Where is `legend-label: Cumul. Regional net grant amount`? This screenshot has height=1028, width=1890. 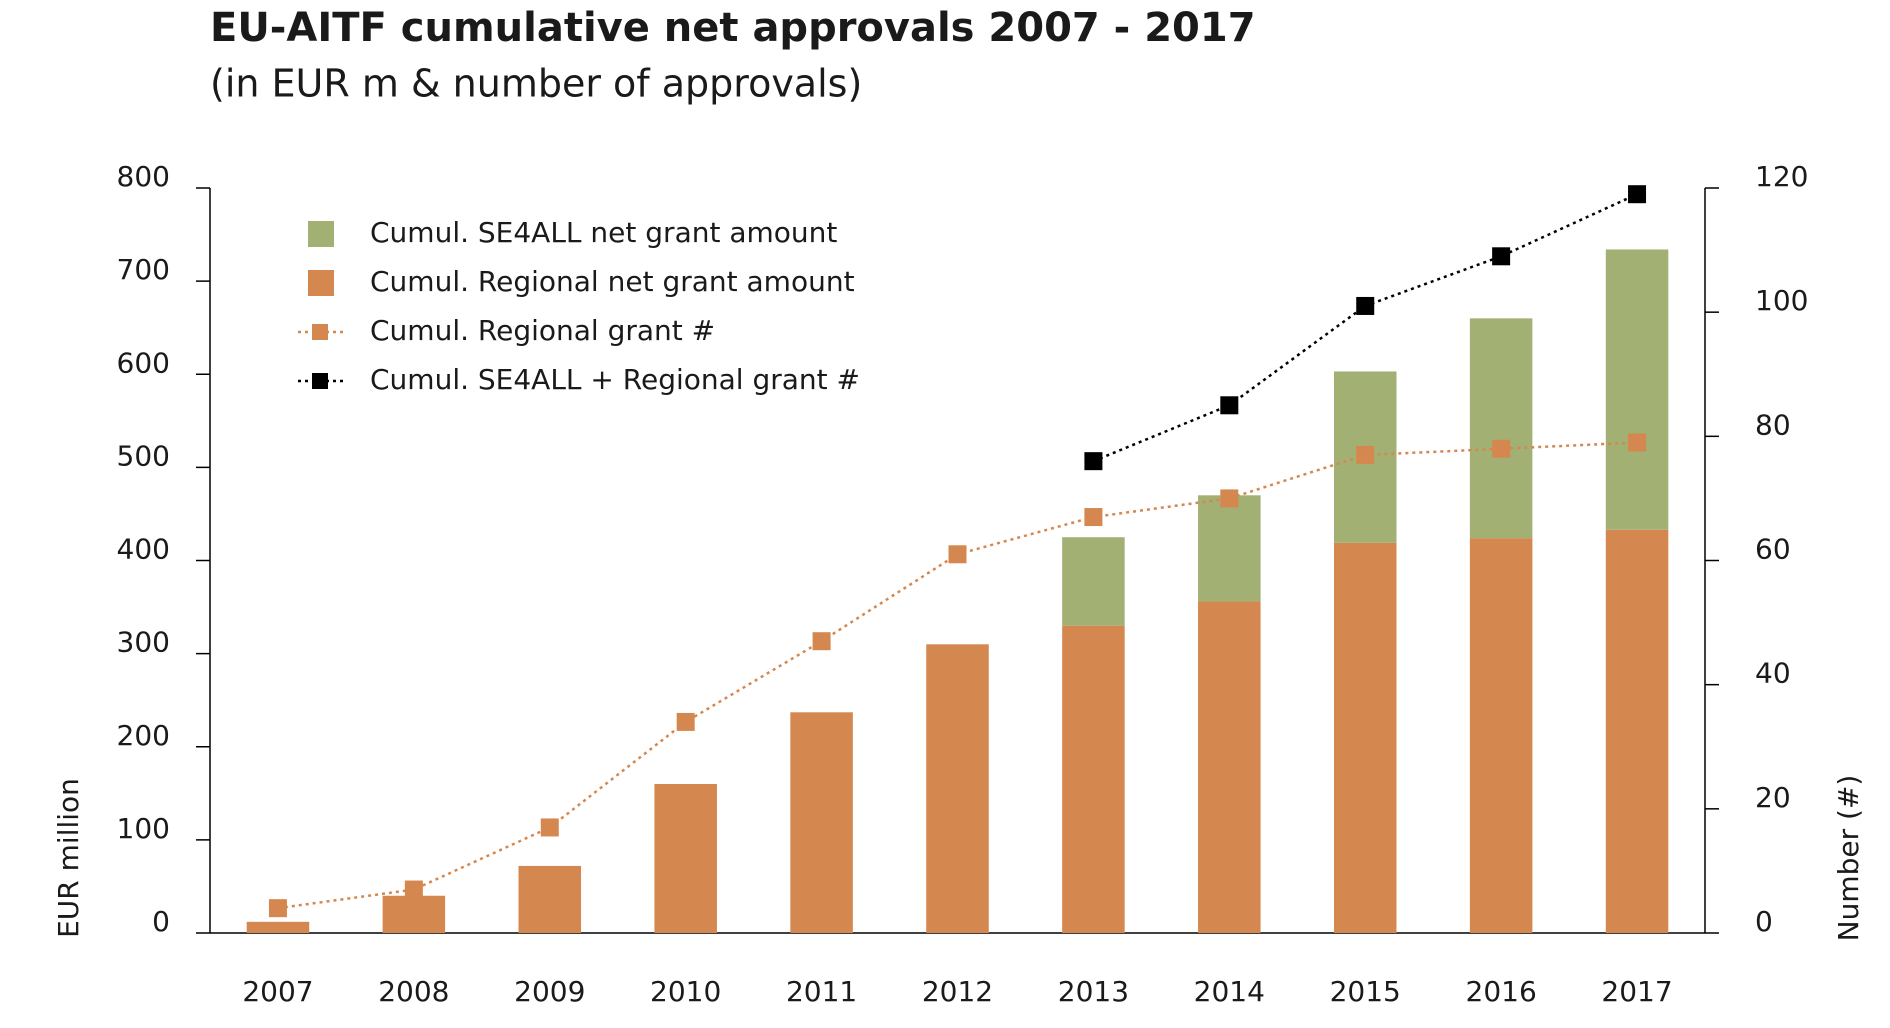
legend-label: Cumul. Regional net grant amount is located at coordinates (612, 281).